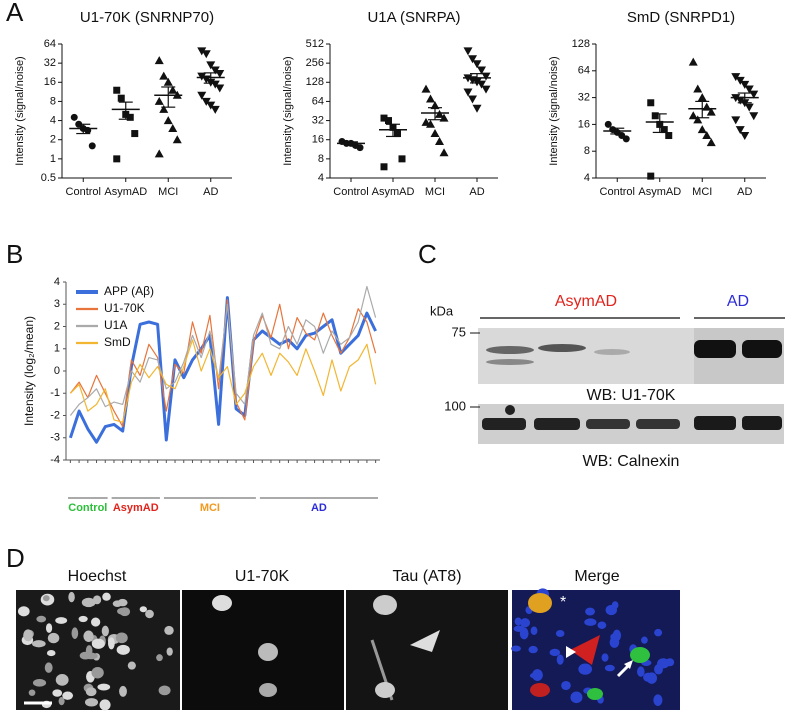  Describe the element at coordinates (586, 301) in the screenshot. I see `blot-group-label: AsymAD` at that location.